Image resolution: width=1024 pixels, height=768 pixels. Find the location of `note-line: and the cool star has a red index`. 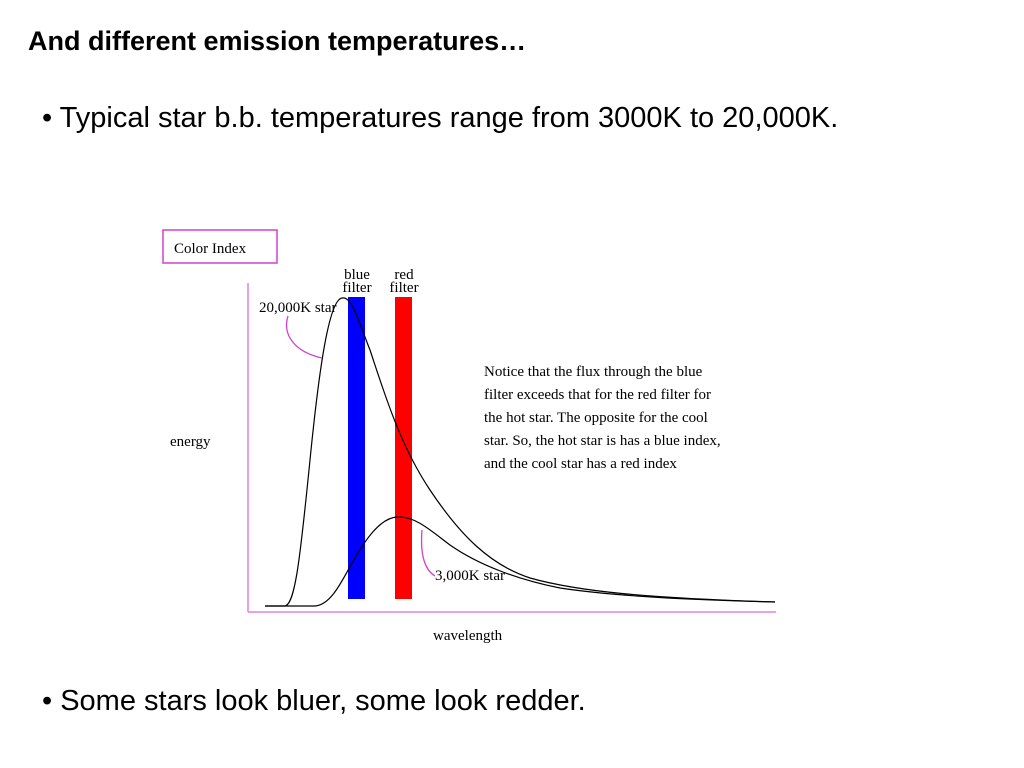

note-line: and the cool star has a red index is located at coordinates (580, 464).